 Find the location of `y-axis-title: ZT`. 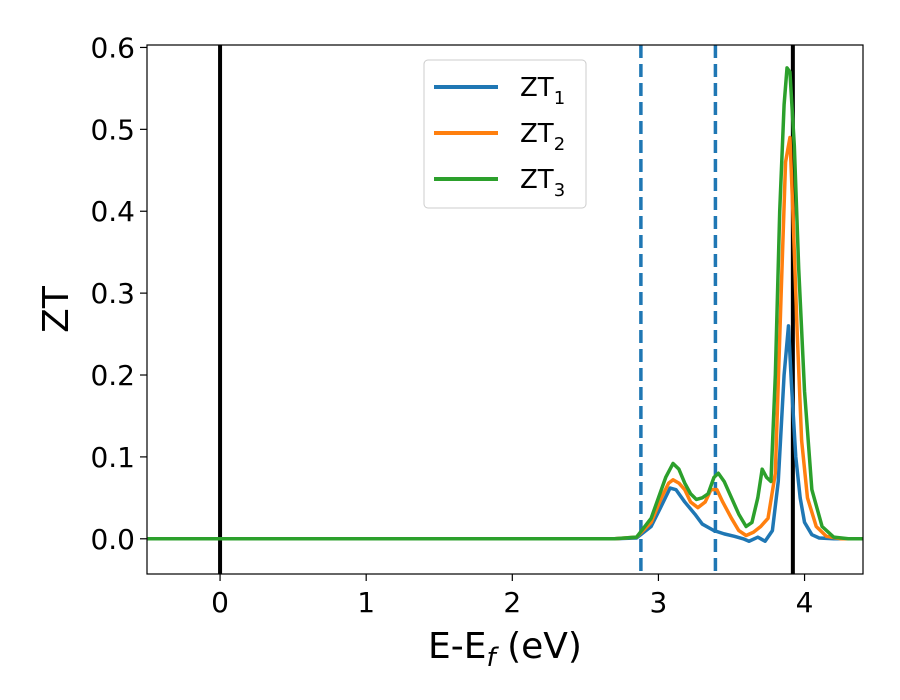

y-axis-title: ZT is located at coordinates (56, 309).